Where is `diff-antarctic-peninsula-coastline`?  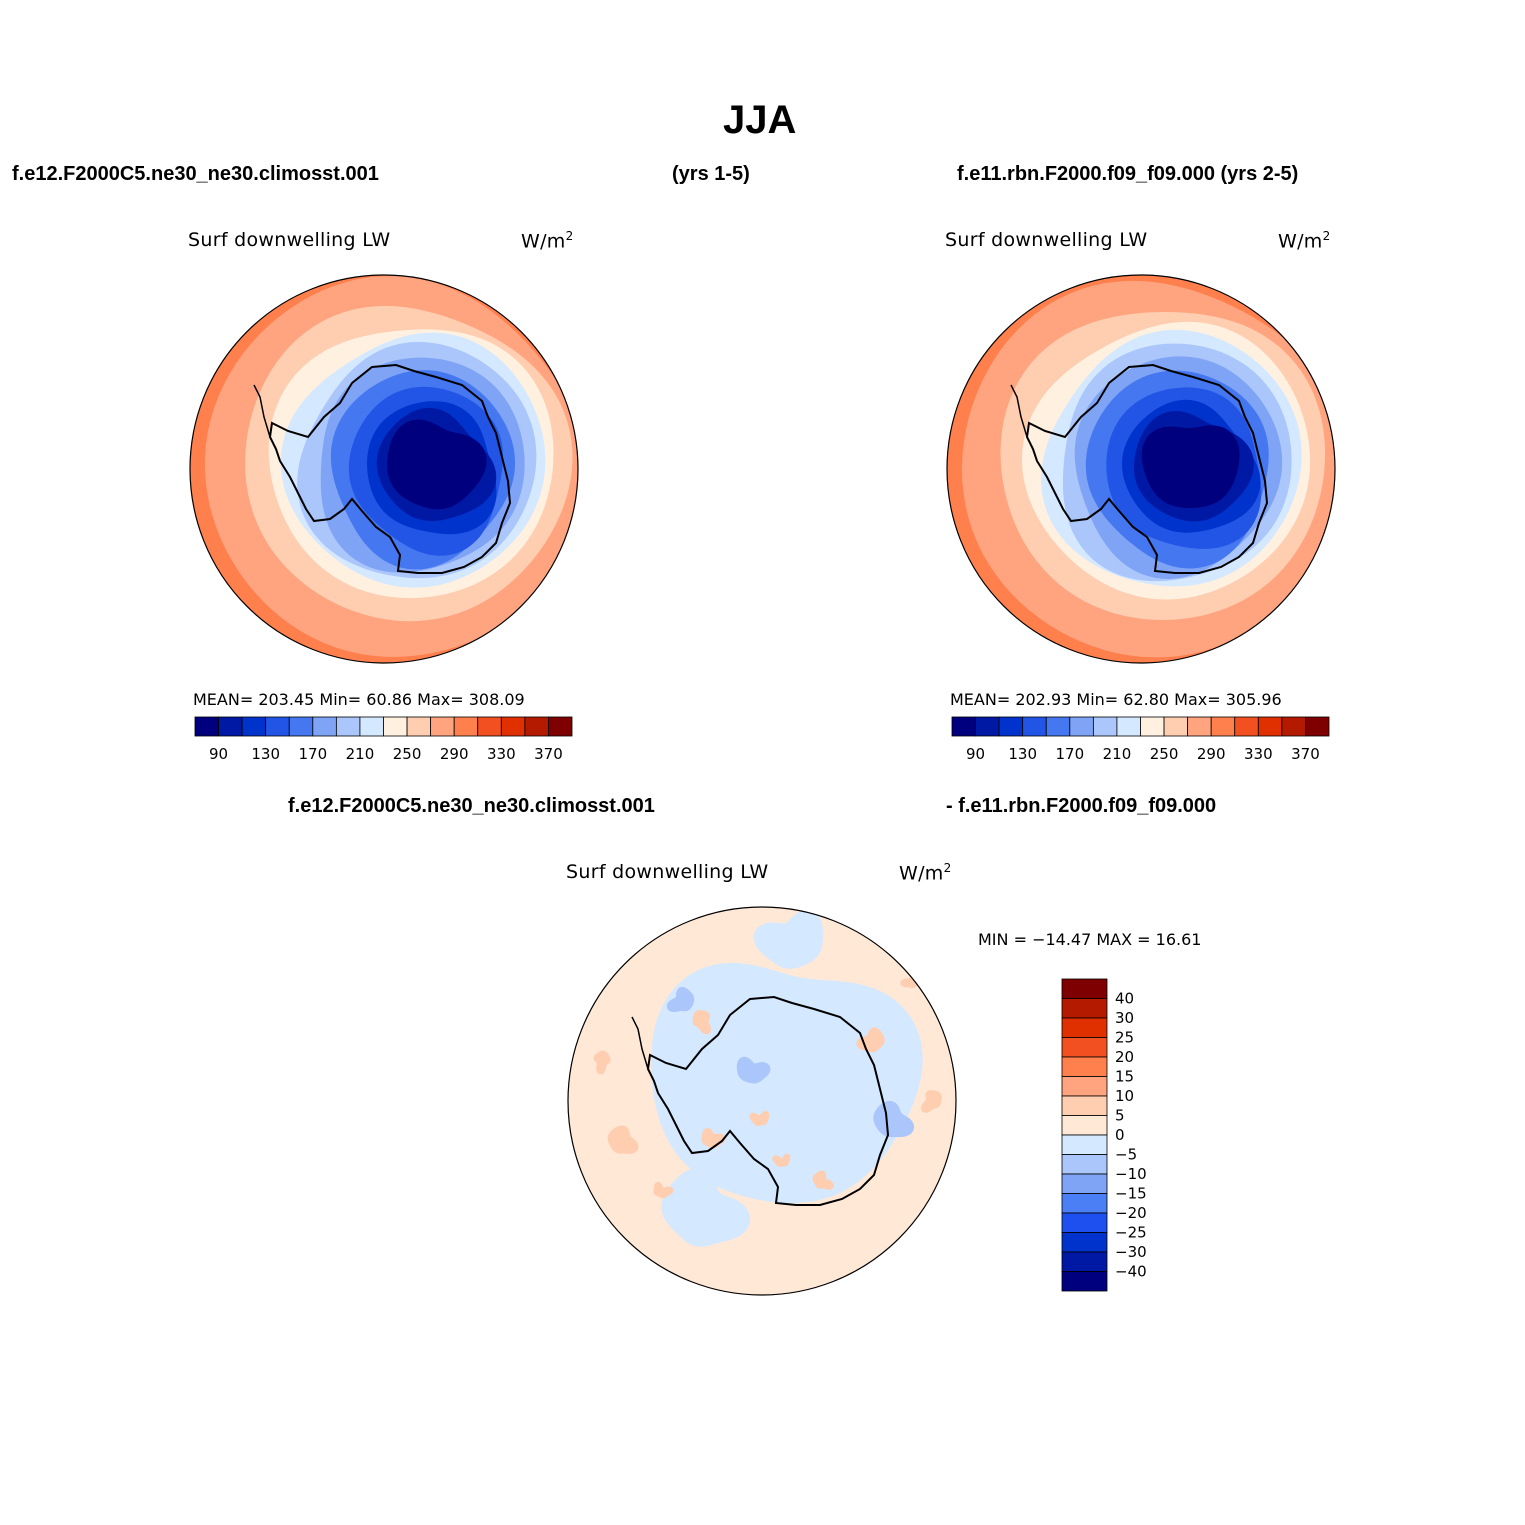 diff-antarctic-peninsula-coastline is located at coordinates (640, 1043).